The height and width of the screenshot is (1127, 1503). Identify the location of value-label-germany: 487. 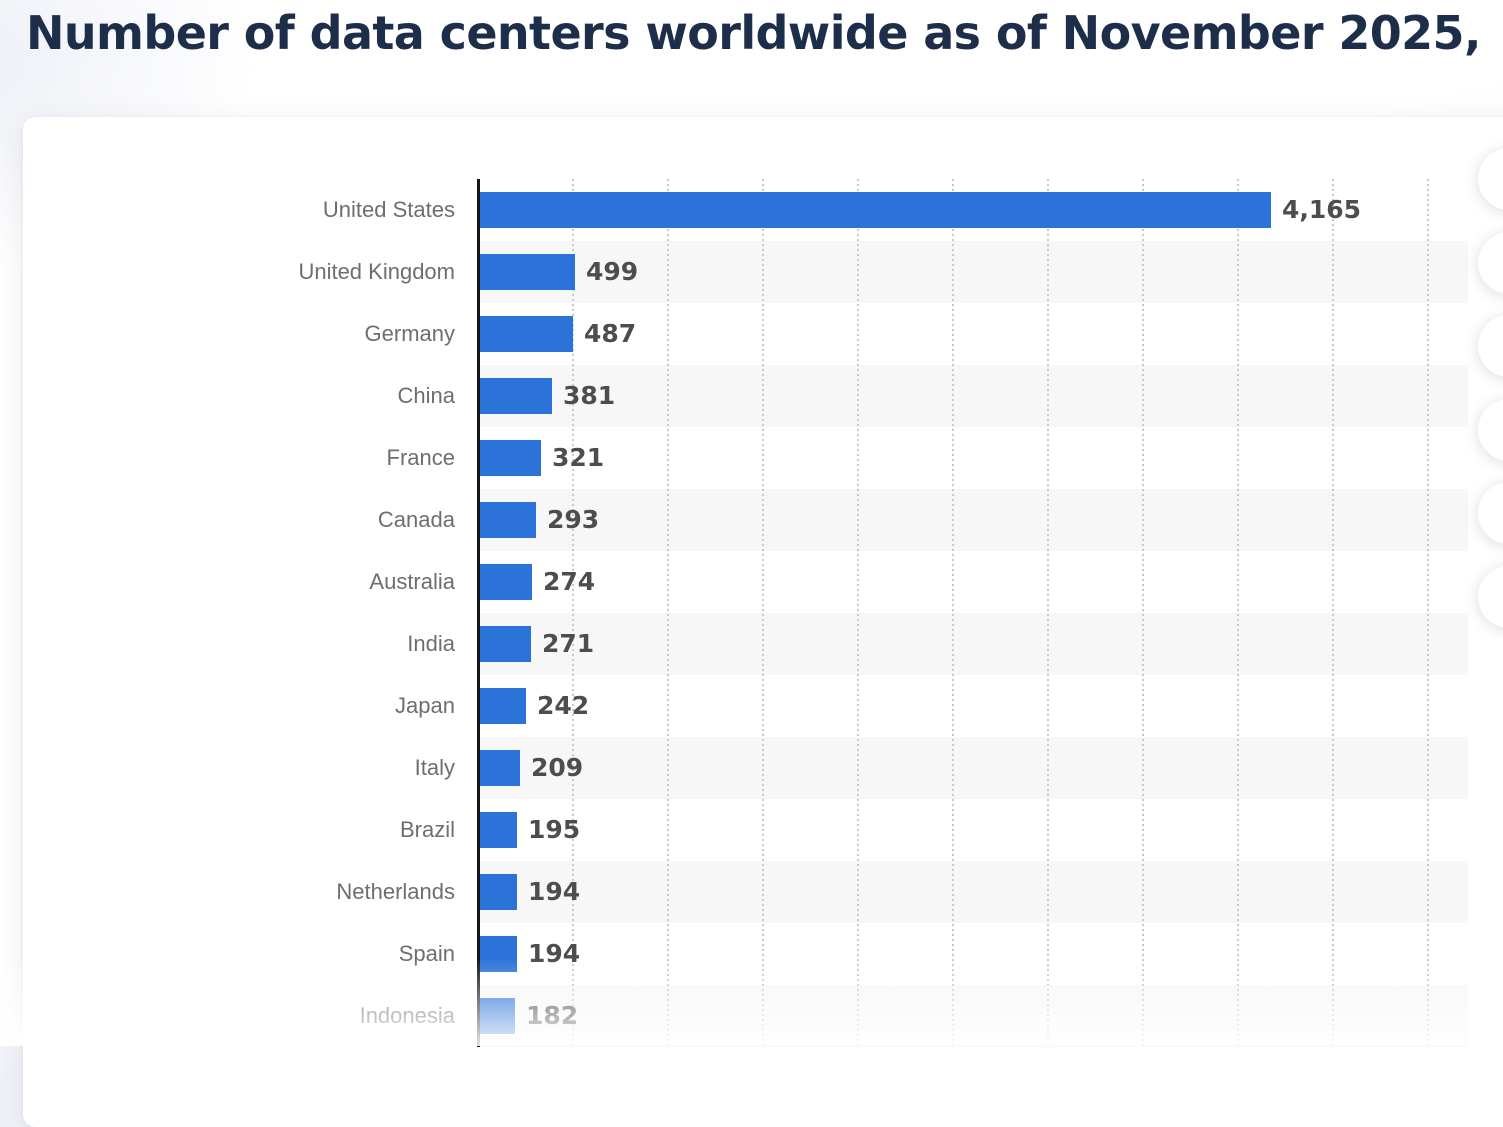
(610, 333).